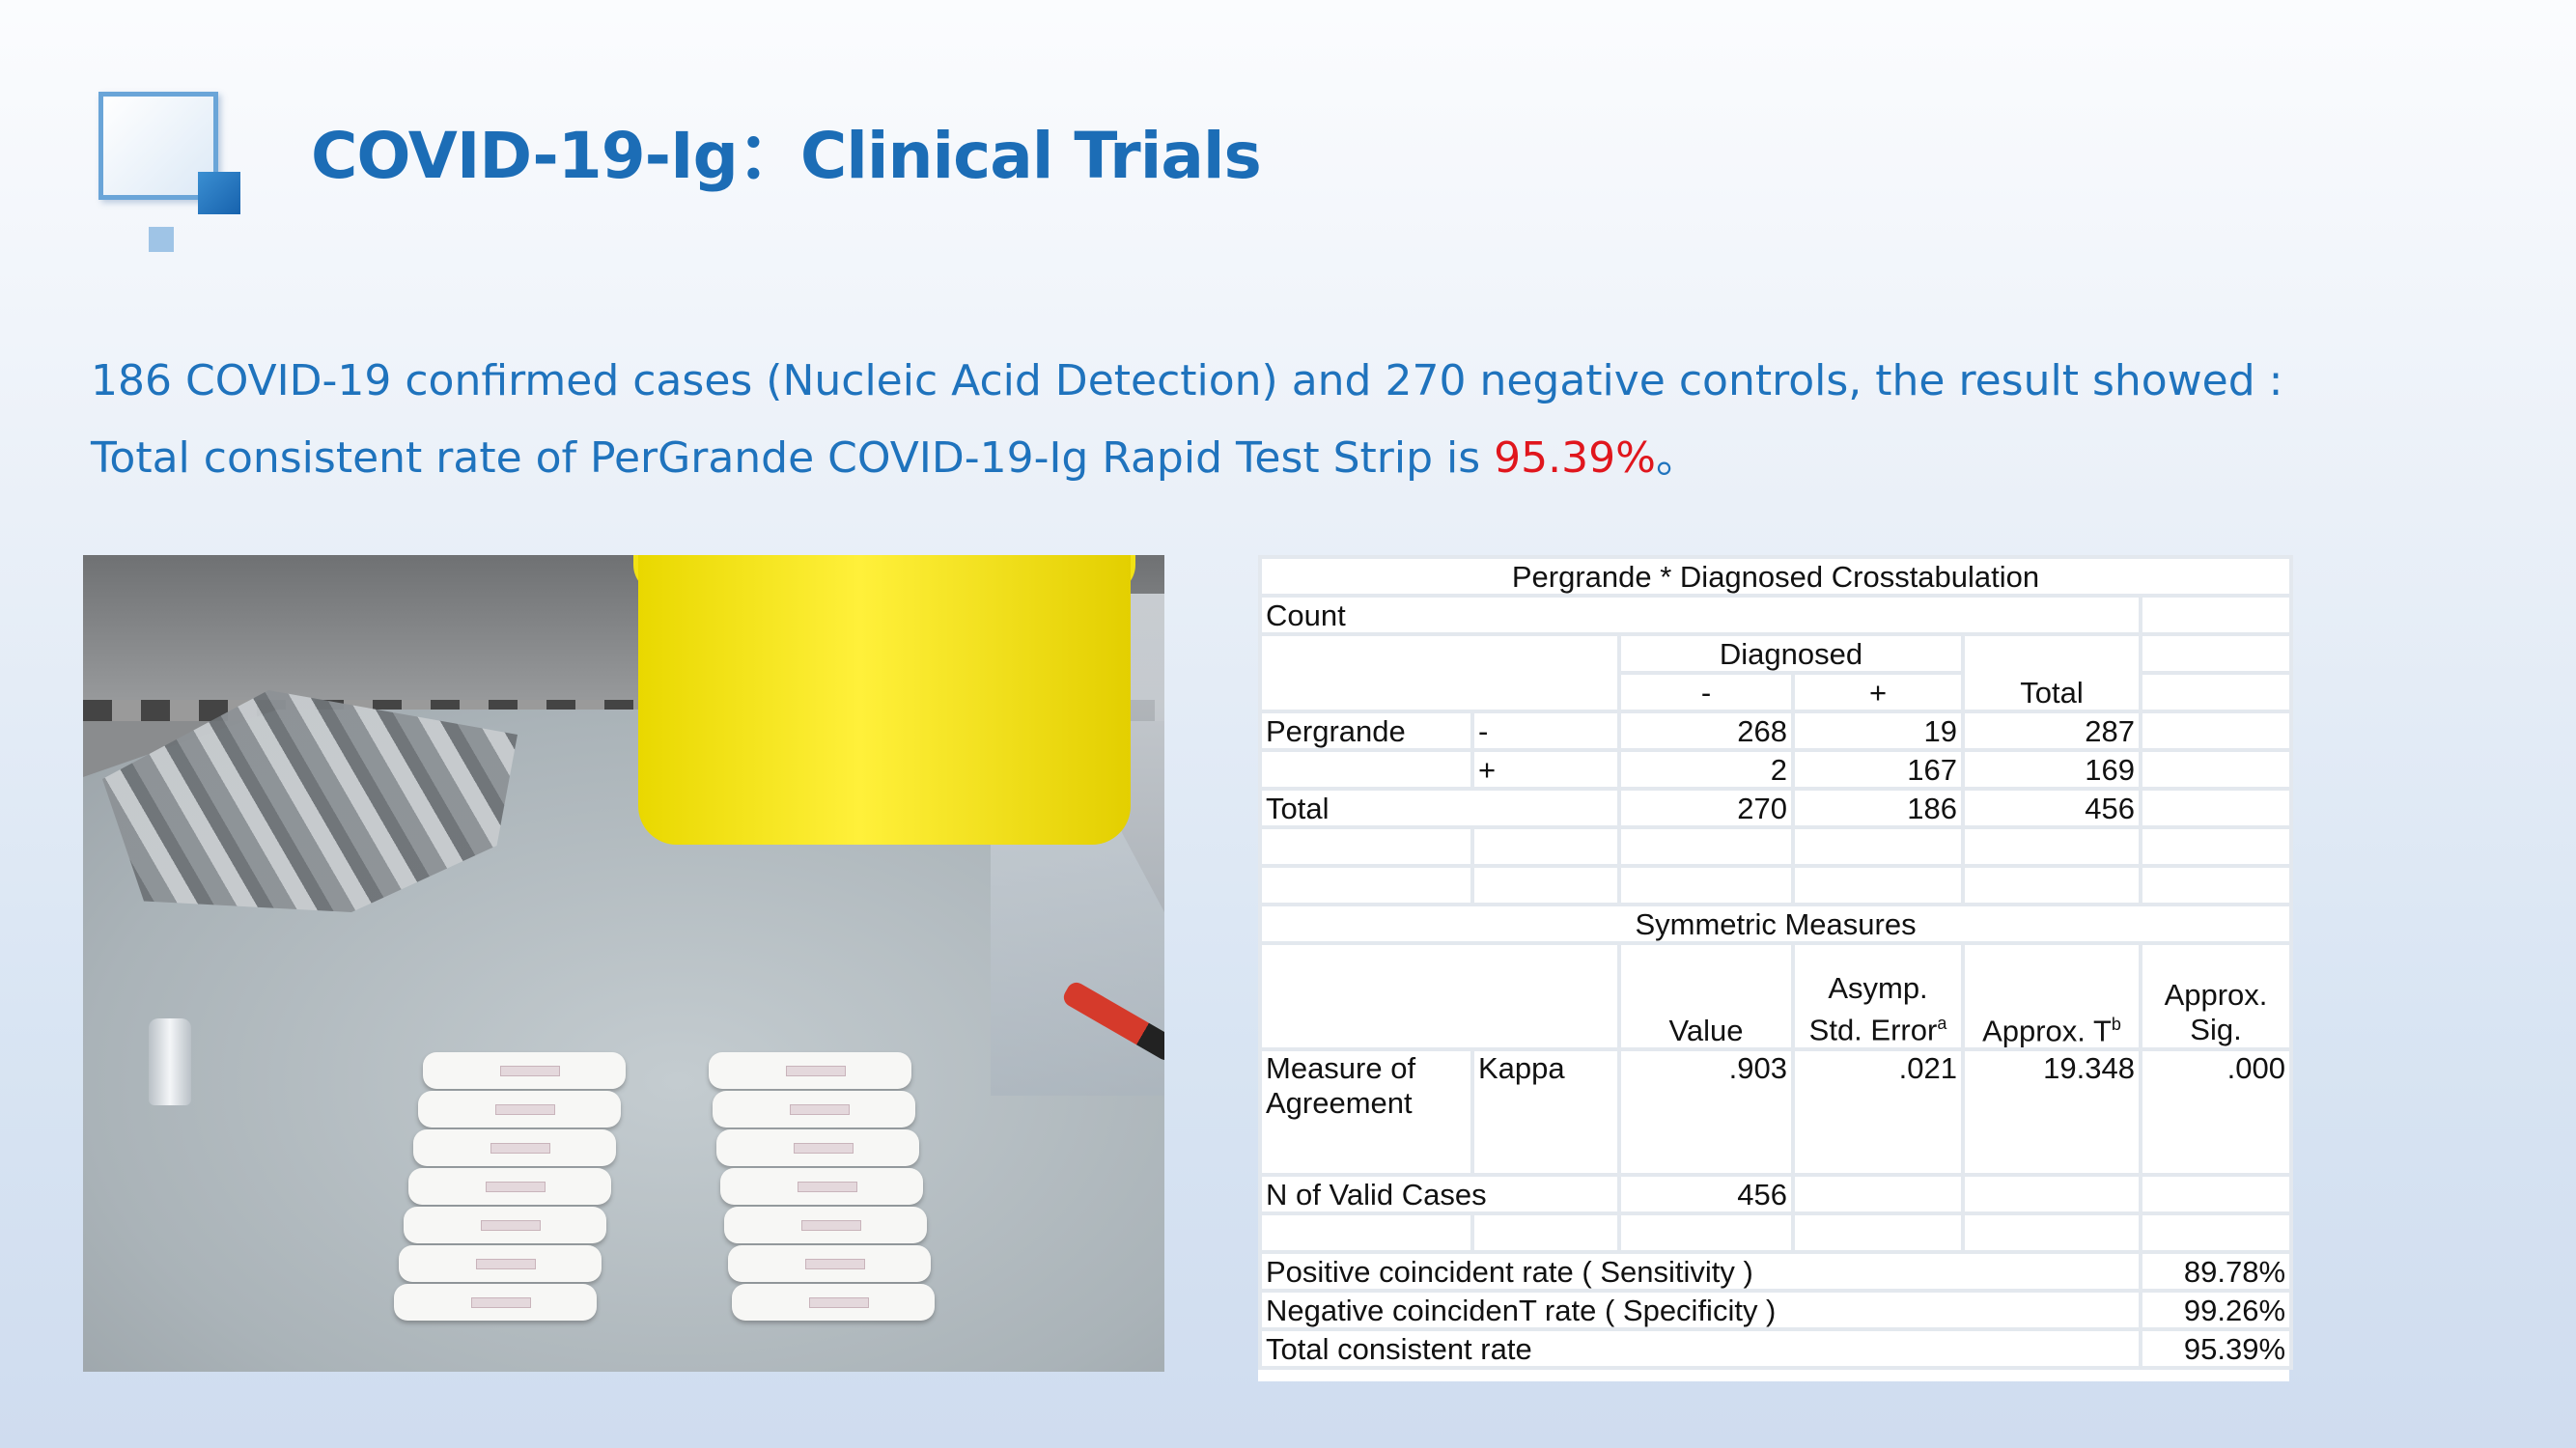 The width and height of the screenshot is (2576, 1448). What do you see at coordinates (2216, 1310) in the screenshot?
I see `specificity-value: 99.26%` at bounding box center [2216, 1310].